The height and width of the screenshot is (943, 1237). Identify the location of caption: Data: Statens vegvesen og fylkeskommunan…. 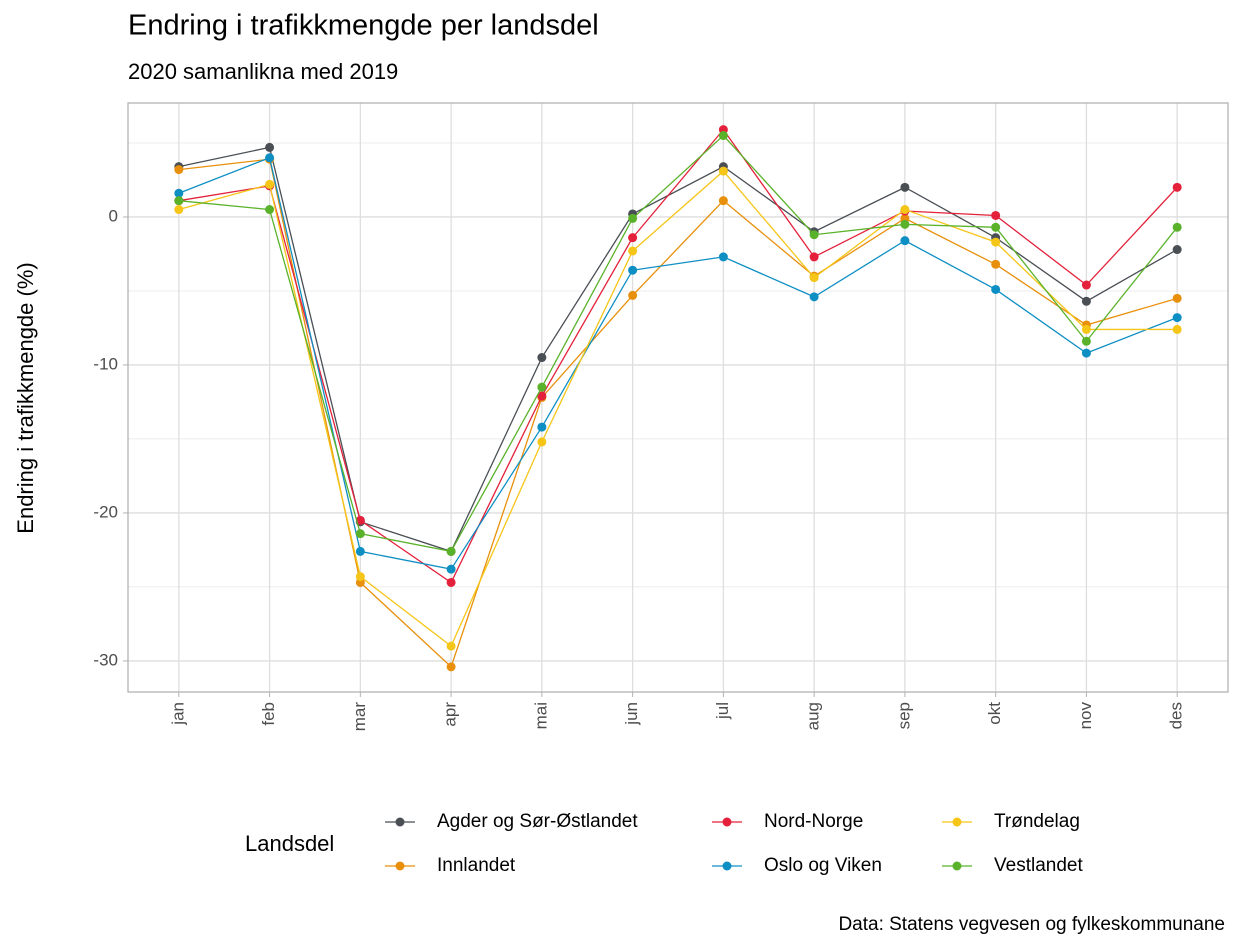
(1031, 924).